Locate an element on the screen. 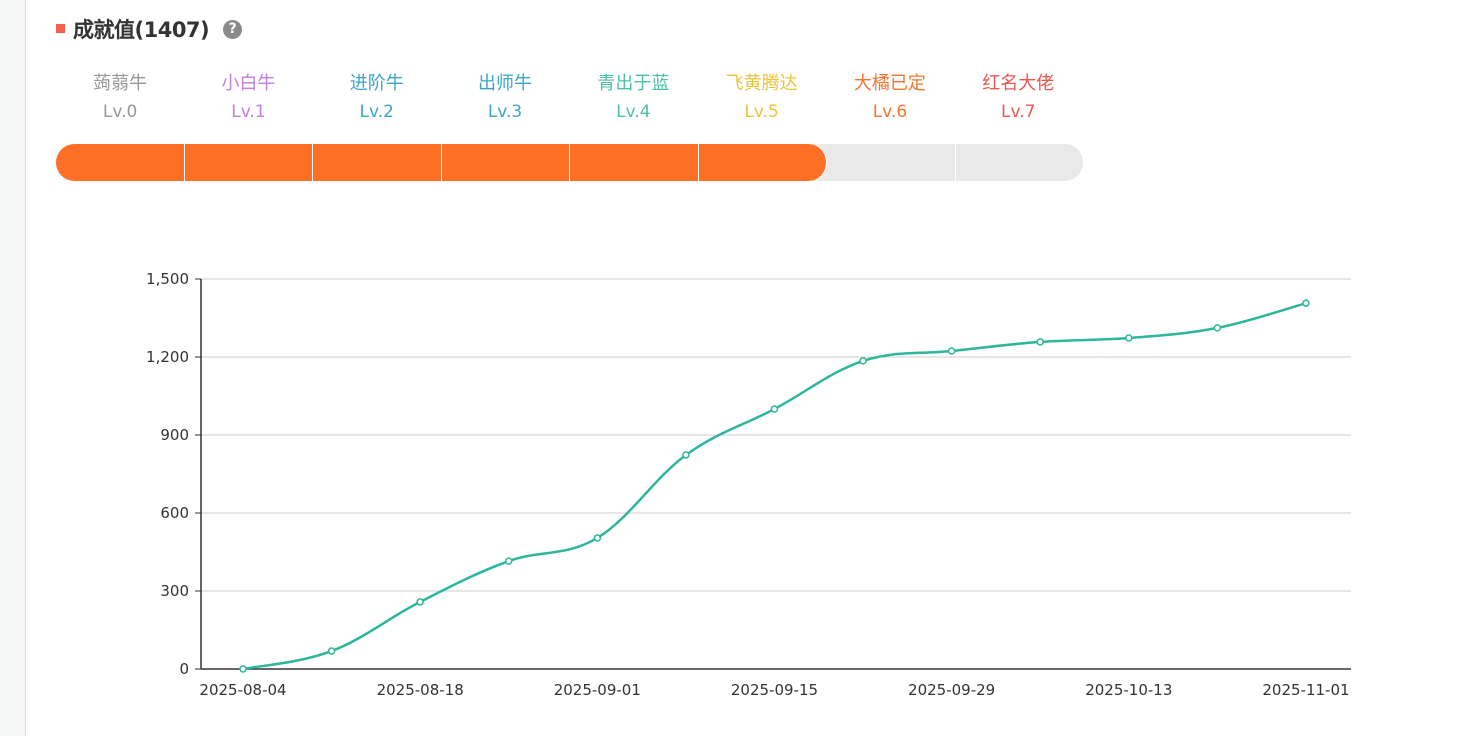  level-name: 大橘已定 is located at coordinates (889, 83).